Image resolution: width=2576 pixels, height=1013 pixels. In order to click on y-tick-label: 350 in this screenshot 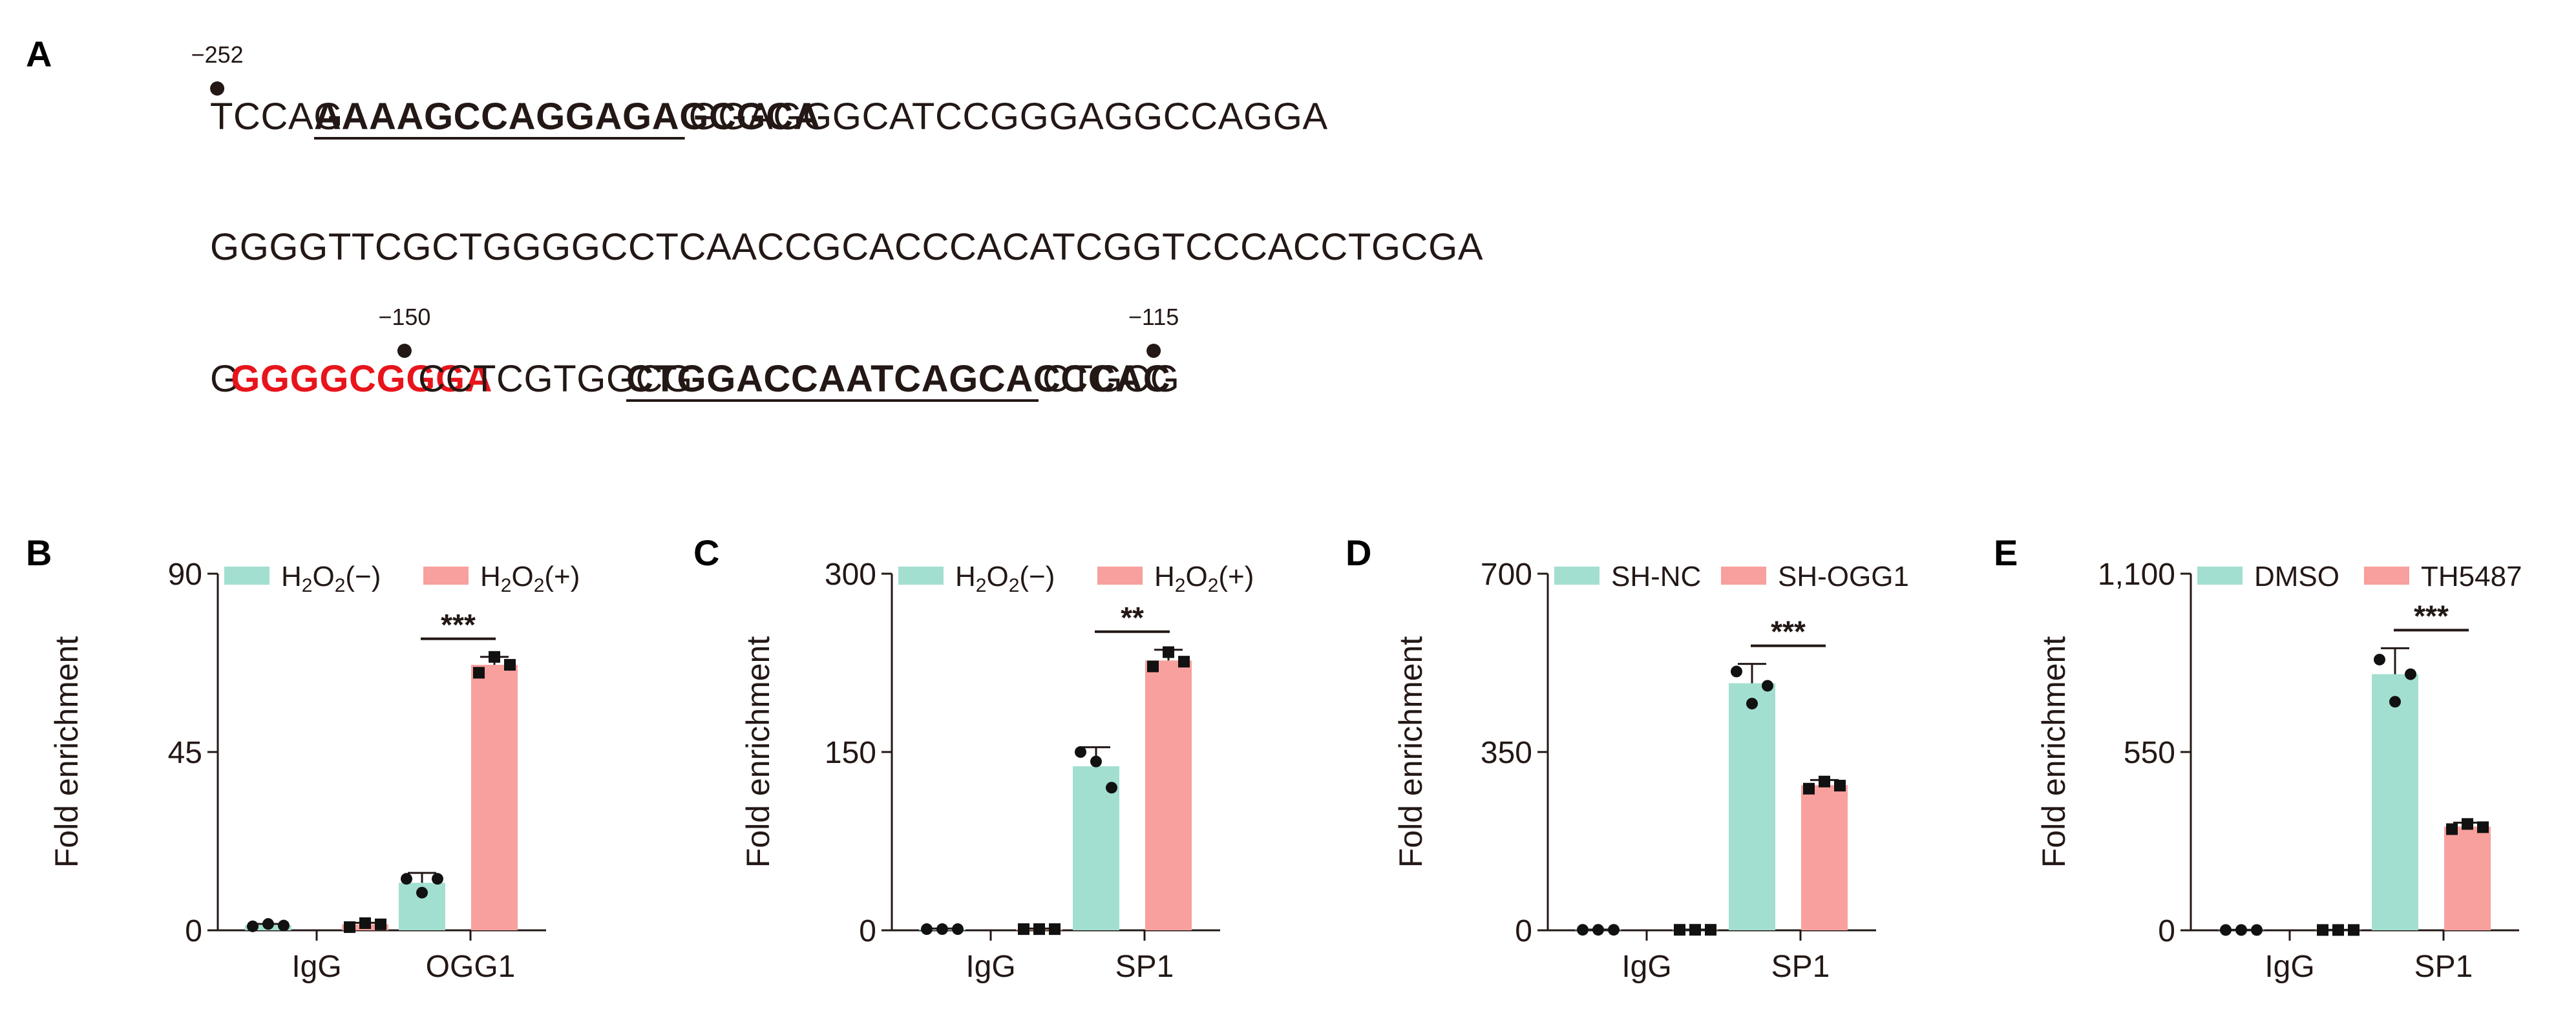, I will do `click(1506, 753)`.